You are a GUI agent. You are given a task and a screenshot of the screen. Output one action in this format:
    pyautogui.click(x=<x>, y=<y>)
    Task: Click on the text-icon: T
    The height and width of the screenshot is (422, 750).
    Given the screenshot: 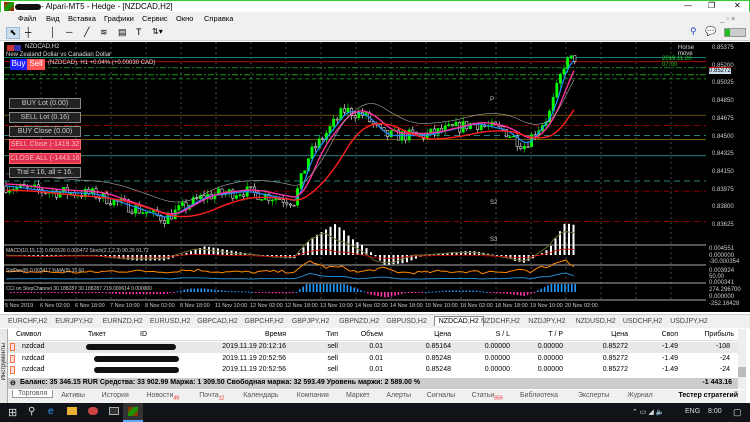 What is the action you would take?
    pyautogui.click(x=139, y=32)
    